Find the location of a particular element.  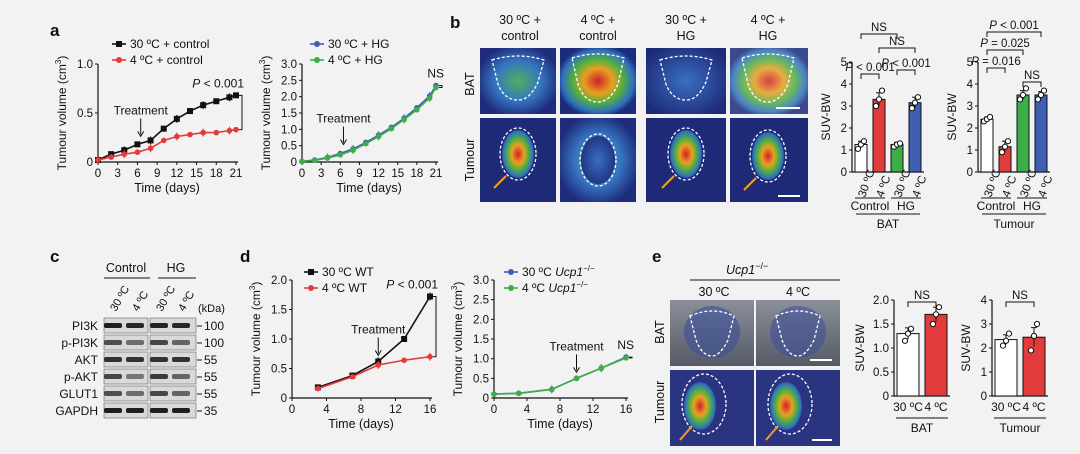

b-bat-image-4c-hg is located at coordinates (769, 81).